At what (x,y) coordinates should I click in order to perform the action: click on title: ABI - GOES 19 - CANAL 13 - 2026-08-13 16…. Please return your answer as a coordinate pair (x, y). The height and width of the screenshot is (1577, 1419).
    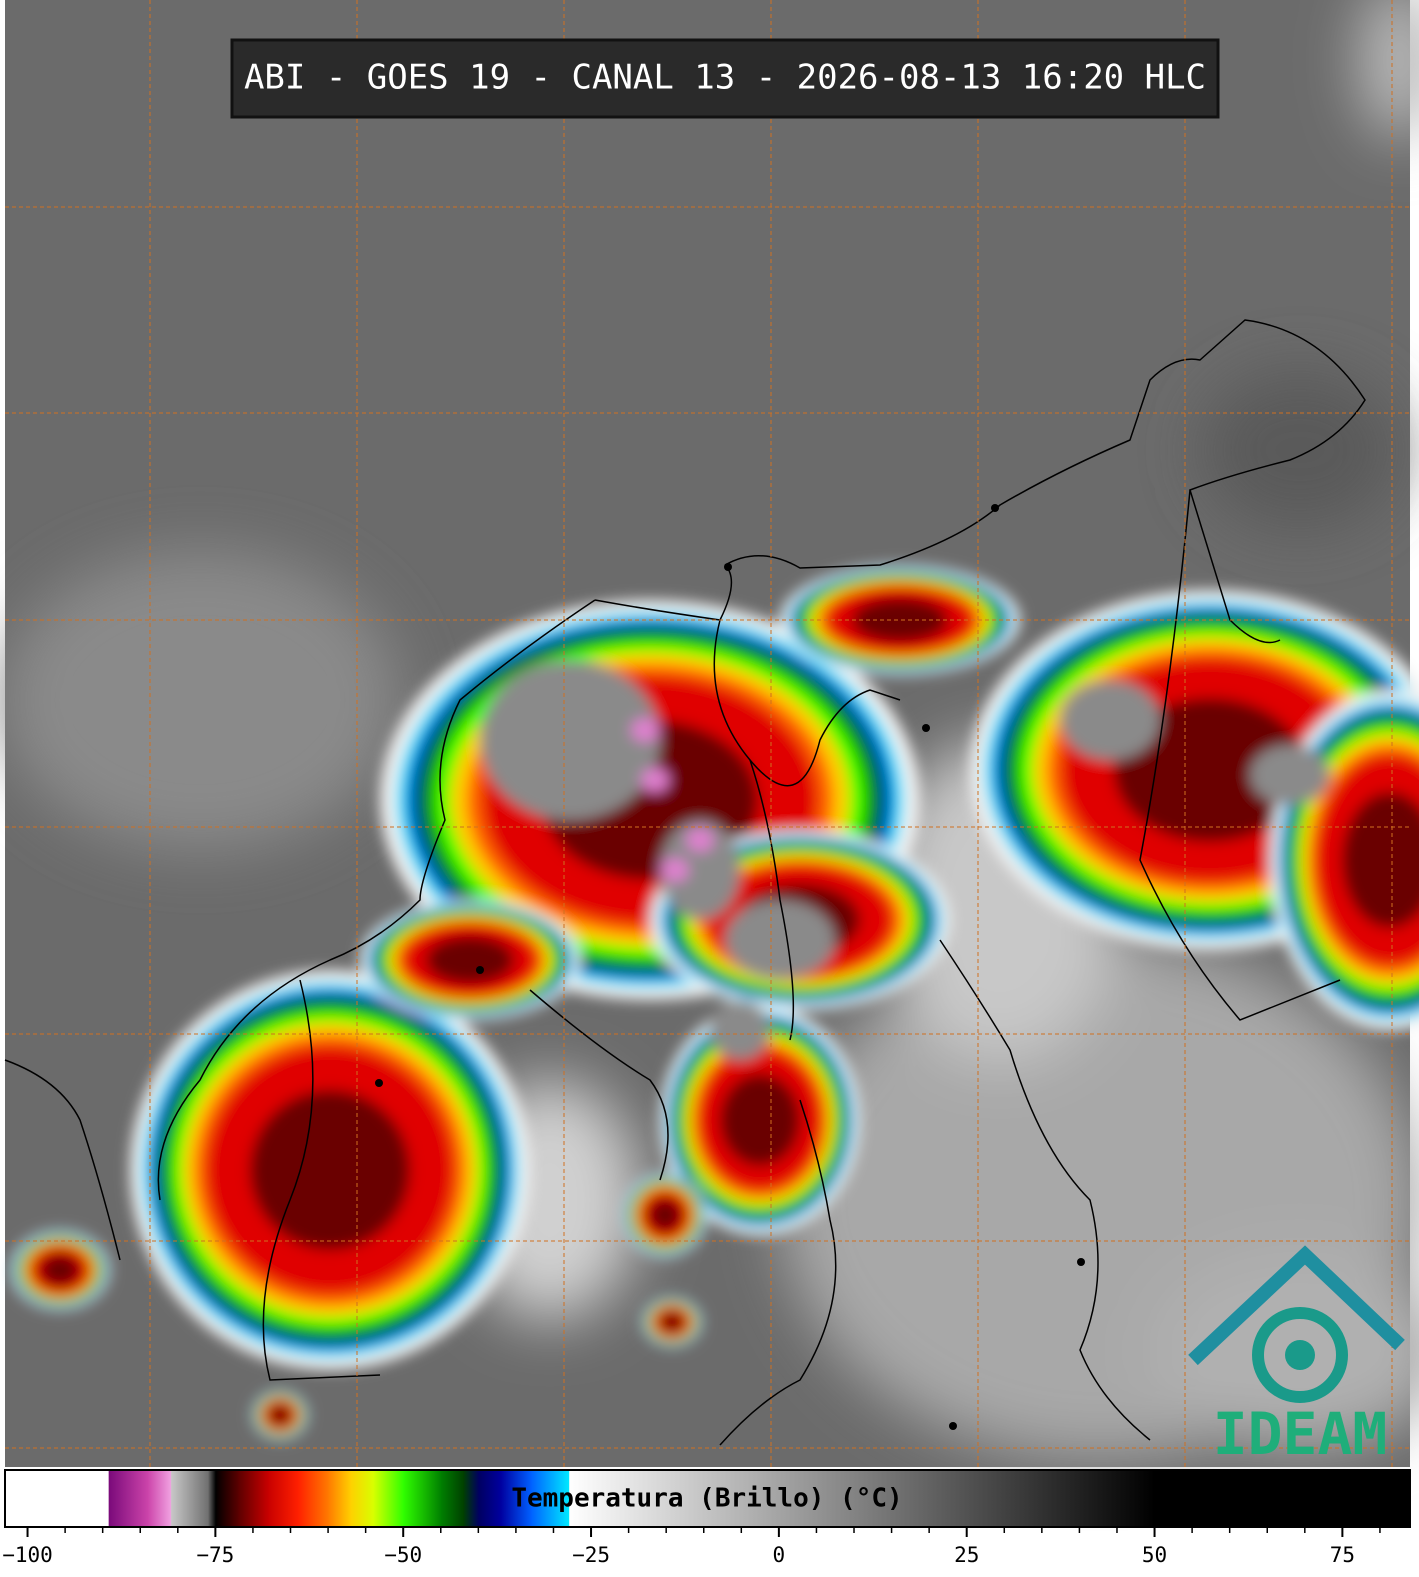
    Looking at the image, I should click on (725, 78).